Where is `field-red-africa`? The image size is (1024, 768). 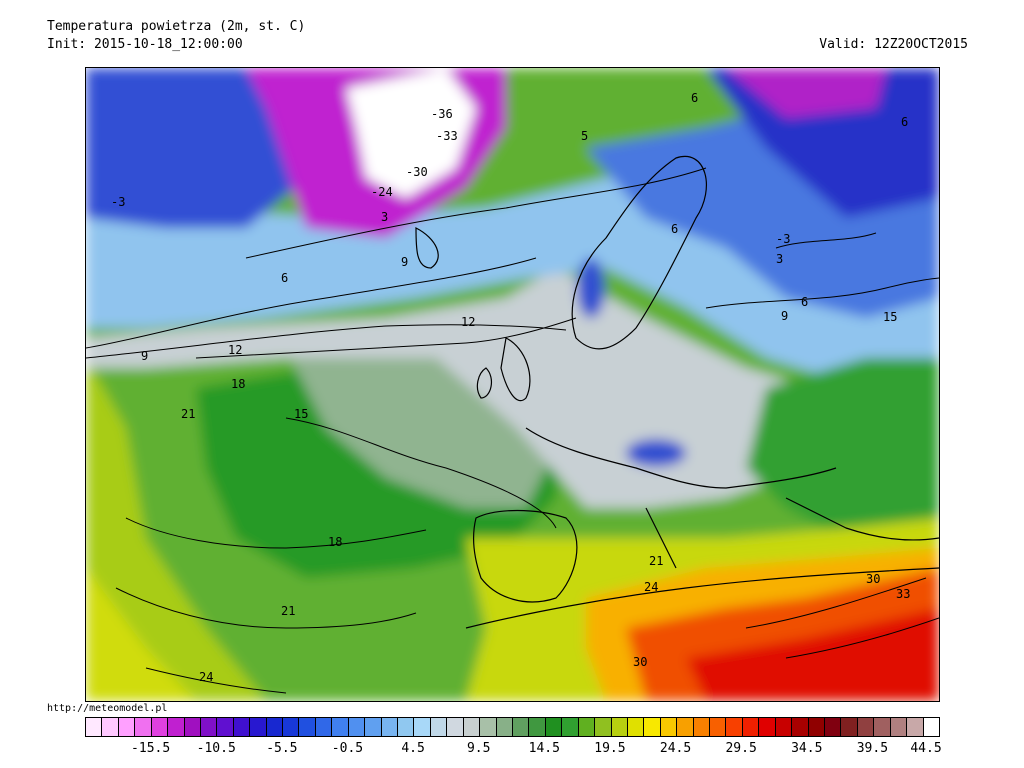
field-red-africa is located at coordinates (812, 654).